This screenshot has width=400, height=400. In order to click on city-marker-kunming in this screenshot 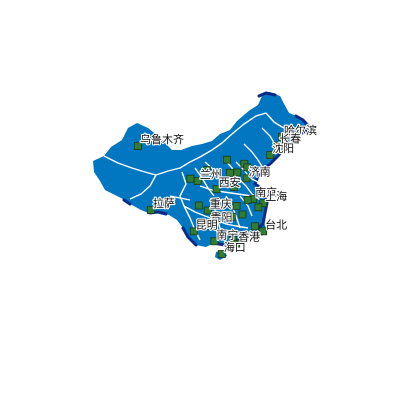, I will do `click(193, 231)`.